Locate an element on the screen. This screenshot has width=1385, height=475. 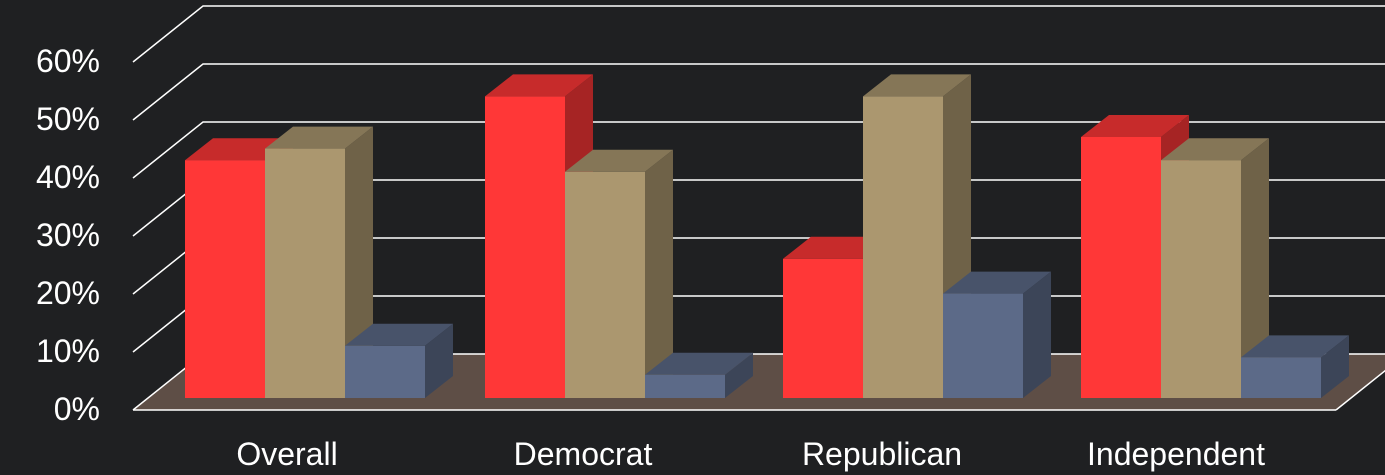
y-tick-label: 10% is located at coordinates (68, 351).